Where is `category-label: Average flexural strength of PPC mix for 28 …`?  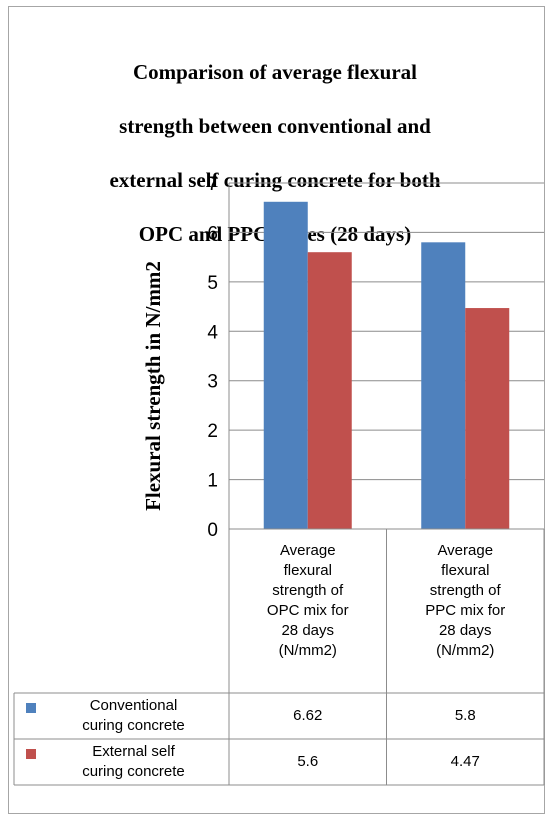 category-label: Average flexural strength of PPC mix for 28 … is located at coordinates (466, 601).